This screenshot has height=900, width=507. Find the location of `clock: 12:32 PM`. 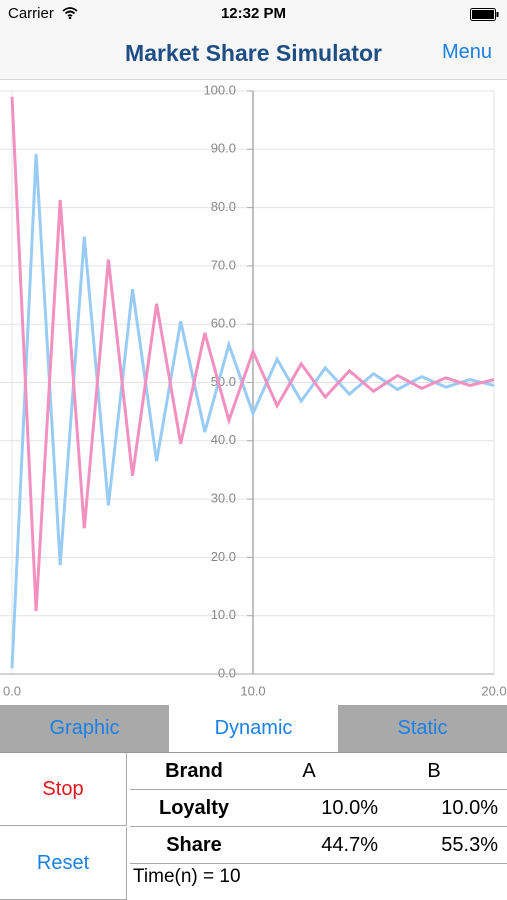

clock: 12:32 PM is located at coordinates (253, 13).